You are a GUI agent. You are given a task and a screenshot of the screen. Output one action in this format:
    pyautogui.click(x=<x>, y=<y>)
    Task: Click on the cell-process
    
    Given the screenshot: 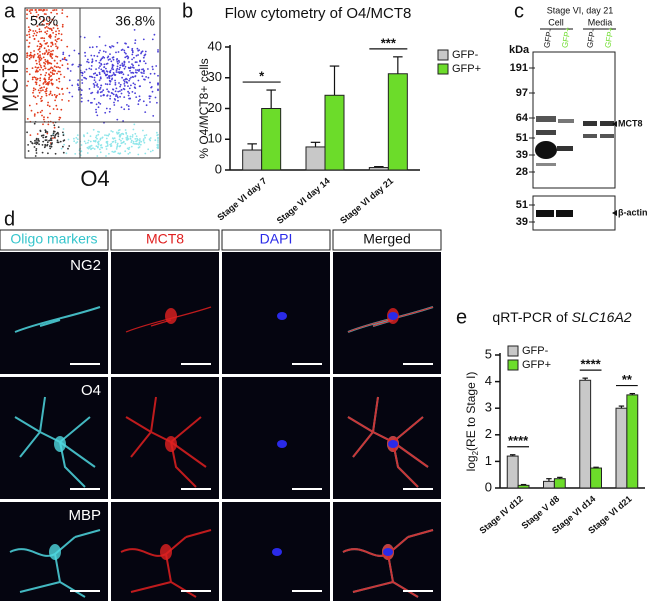 What is the action you would take?
    pyautogui.click(x=57, y=319)
    